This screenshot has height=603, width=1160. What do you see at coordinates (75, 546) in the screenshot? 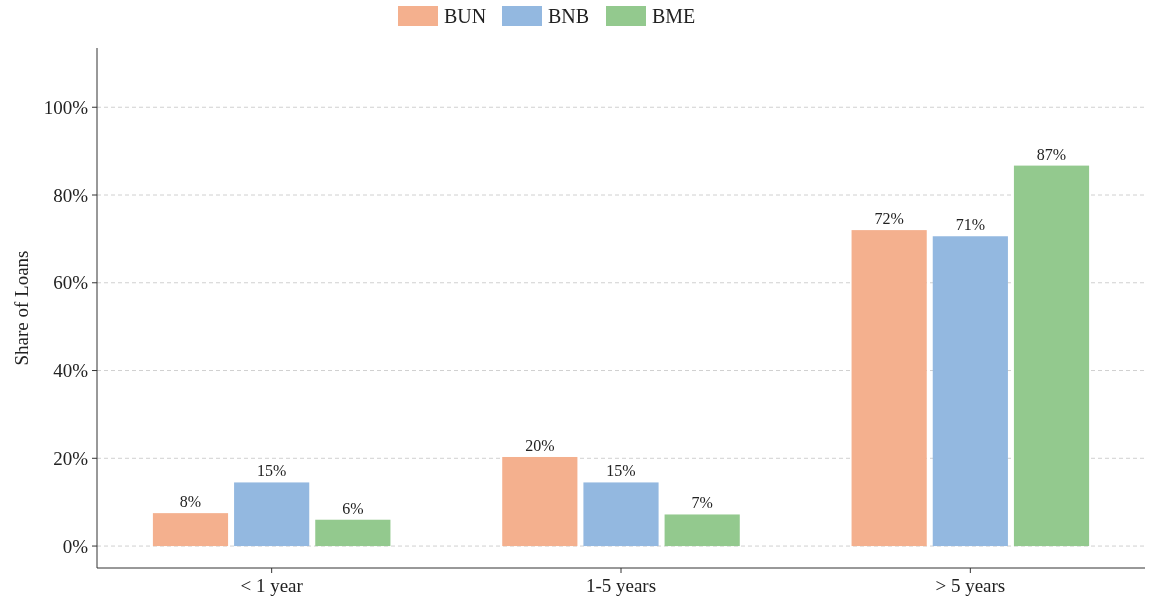
I see `y-tick-label: 0%` at bounding box center [75, 546].